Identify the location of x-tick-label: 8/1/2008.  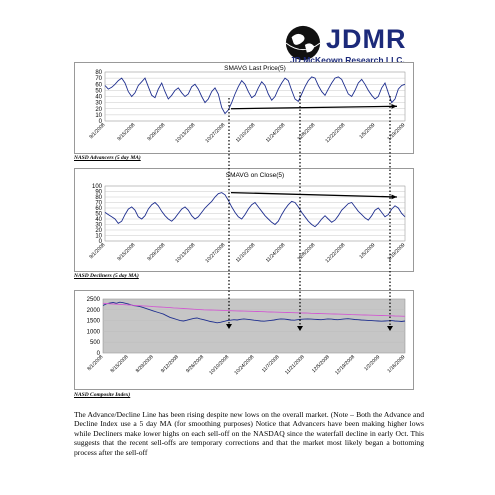
(95, 363).